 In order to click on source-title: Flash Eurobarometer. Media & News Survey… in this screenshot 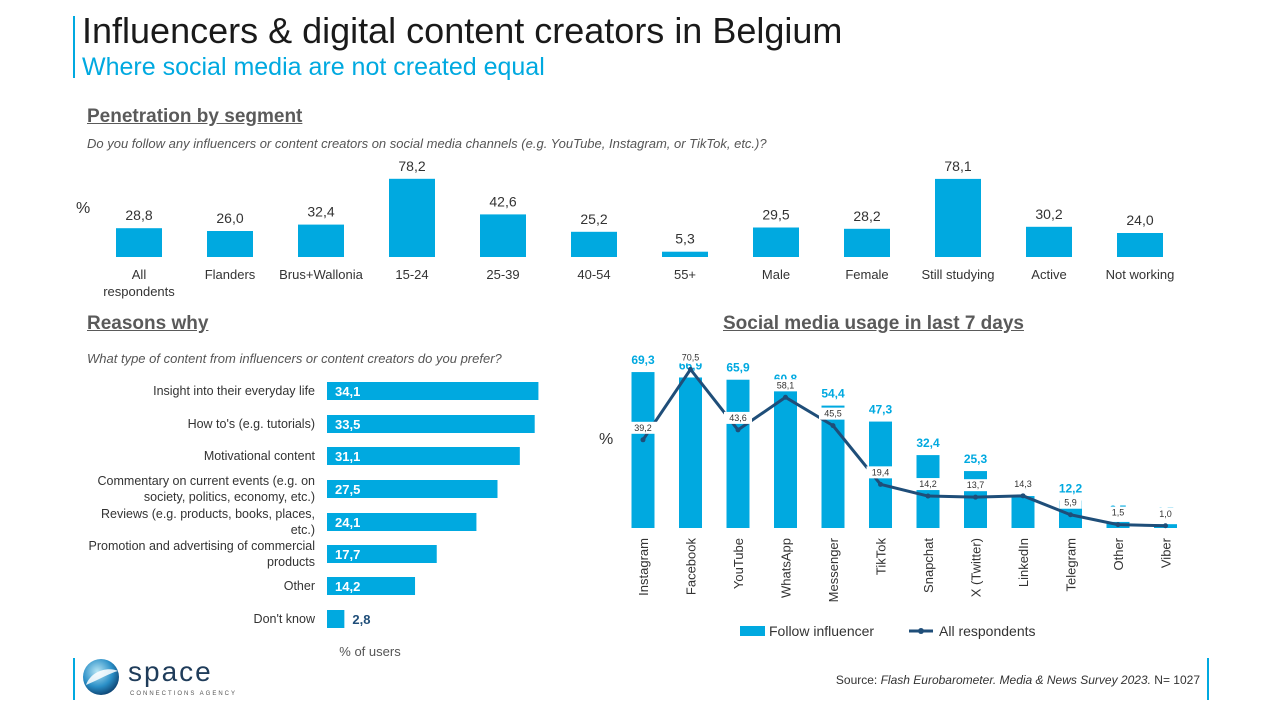, I will do `click(1015, 680)`.